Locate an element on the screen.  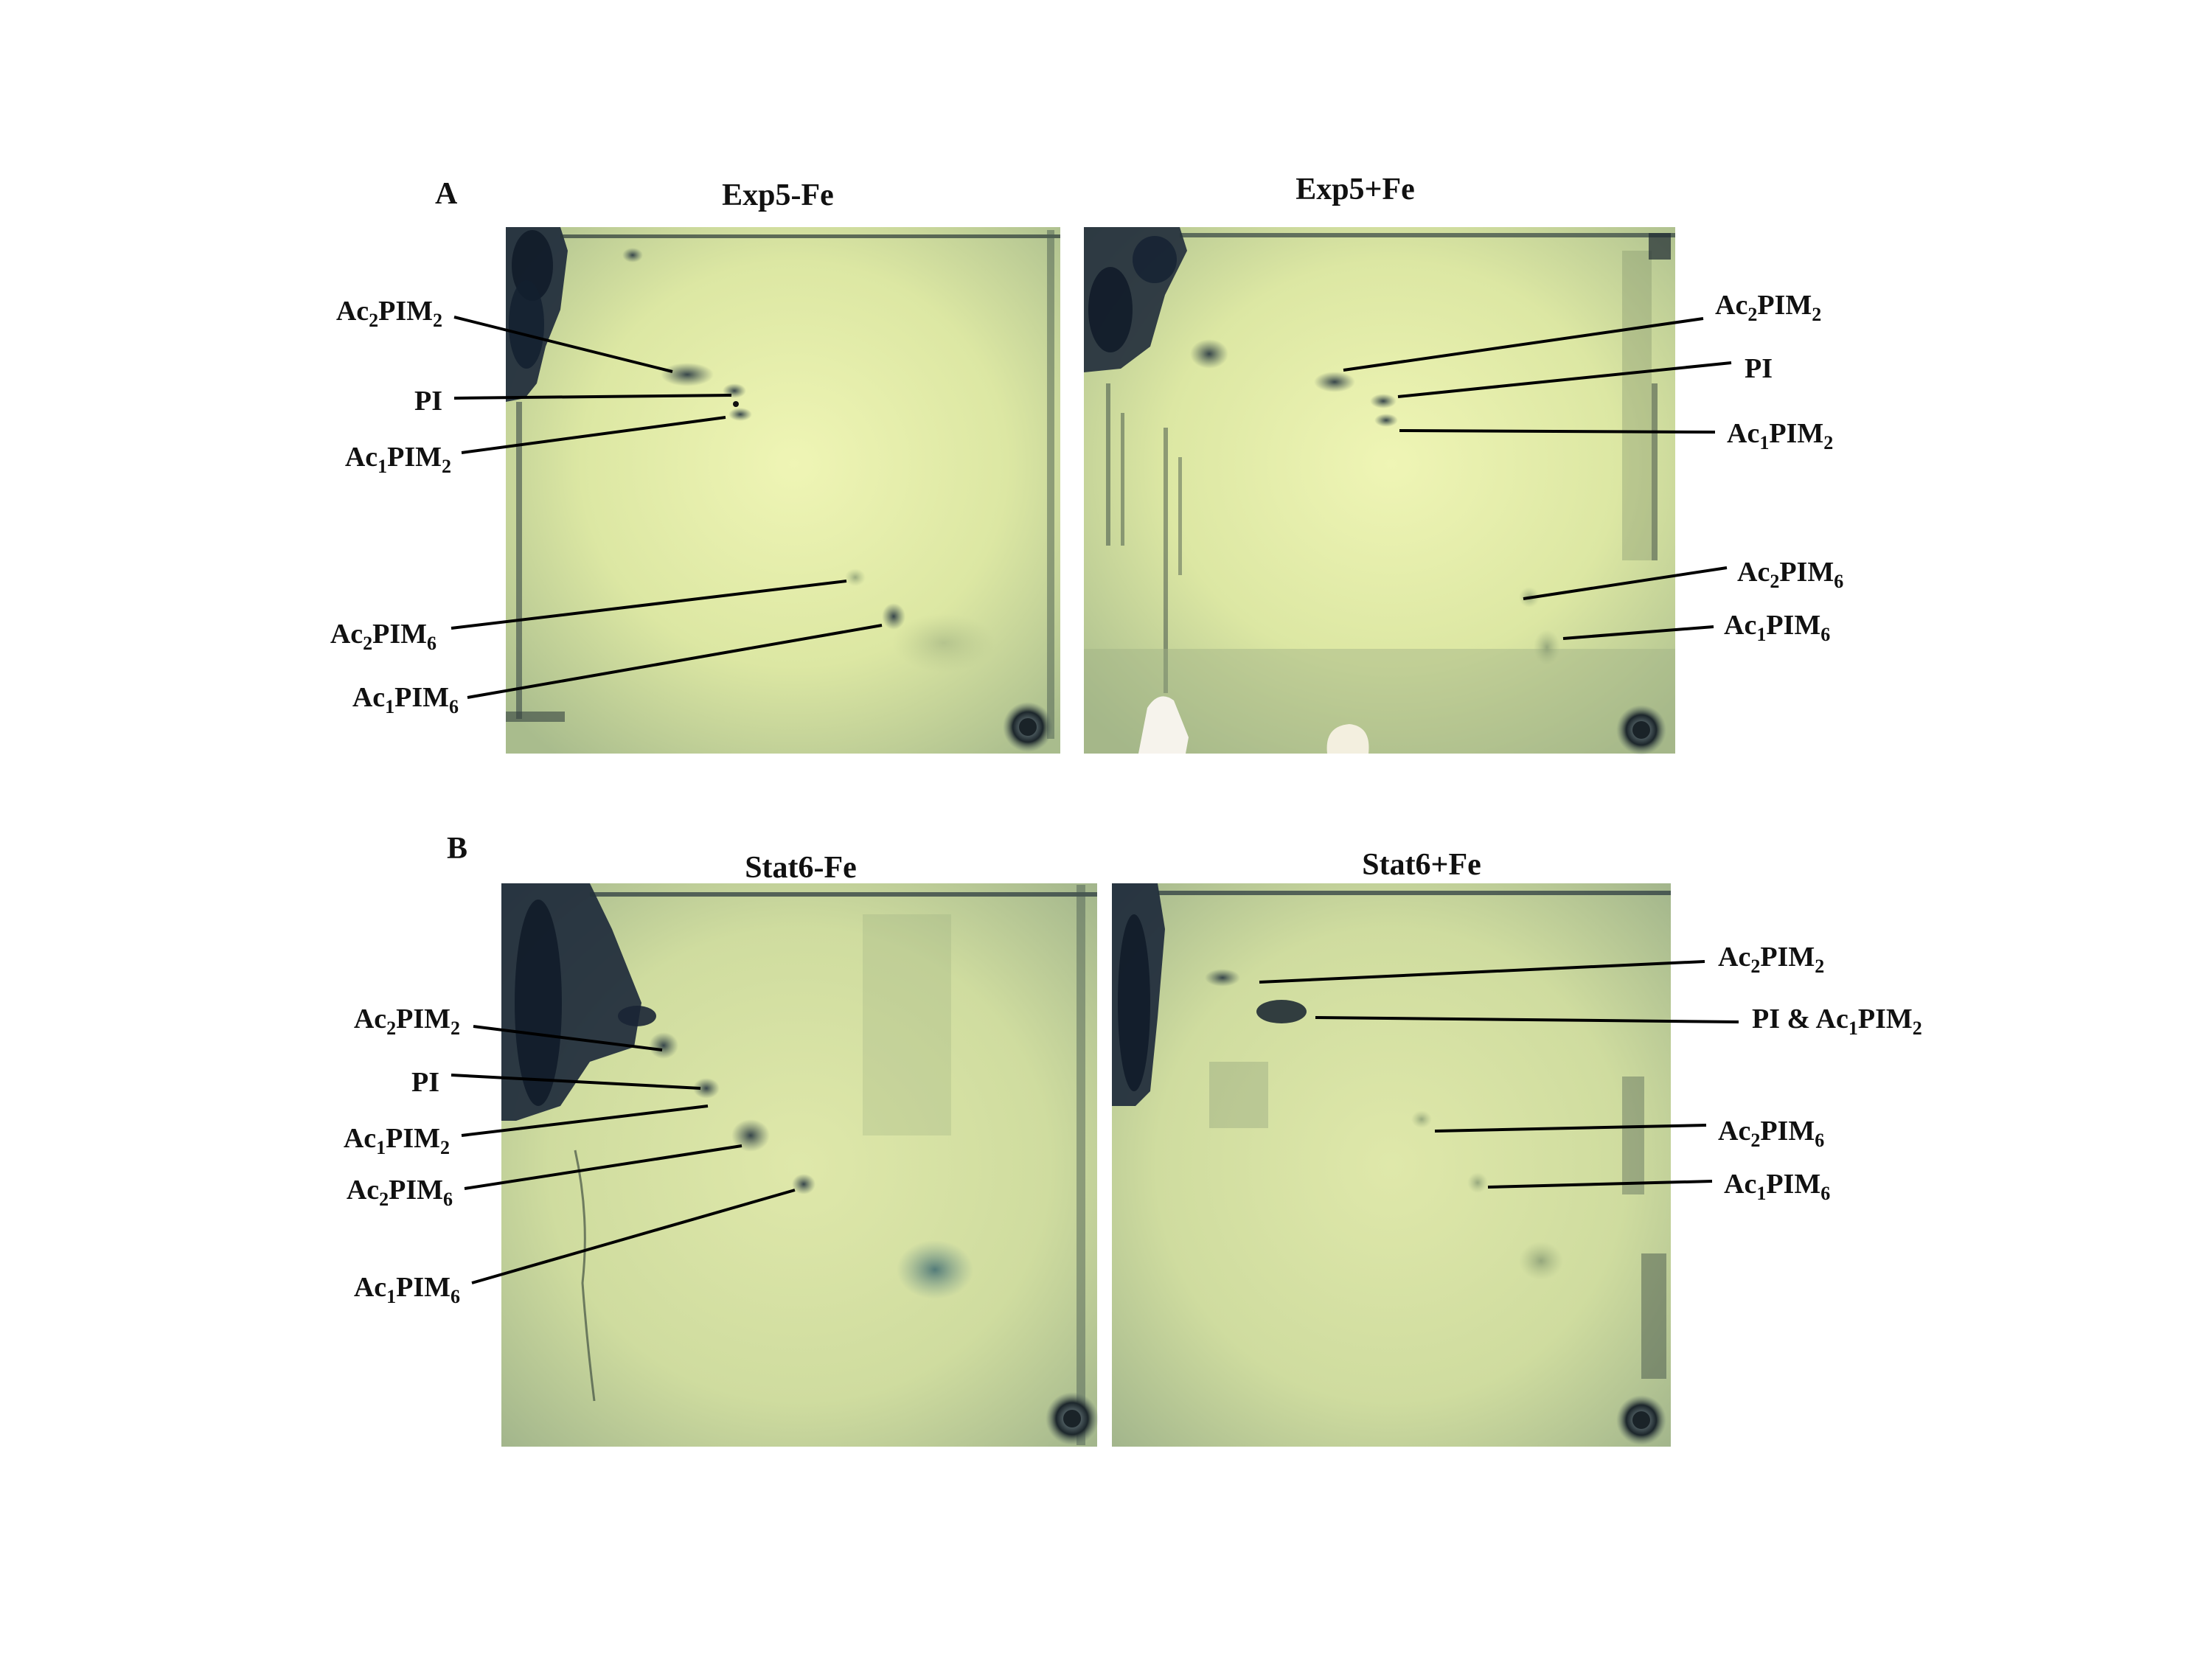
crack-line is located at coordinates (585, 1276).